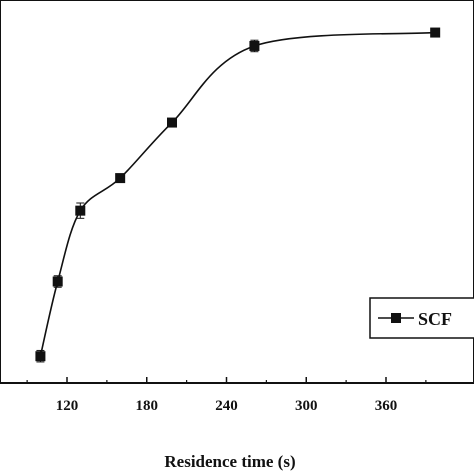 This screenshot has width=474, height=474. Describe the element at coordinates (147, 406) in the screenshot. I see `x-tick-label-1: 180` at that location.